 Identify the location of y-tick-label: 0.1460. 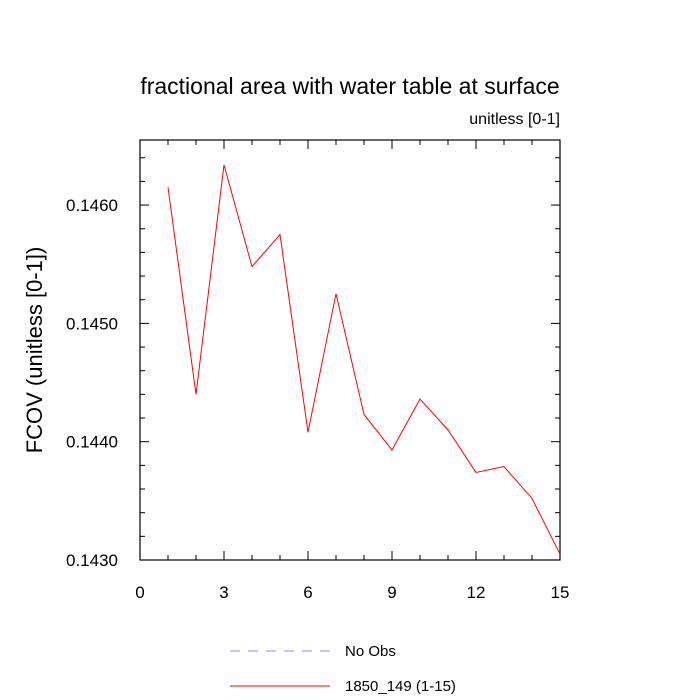
(92, 205).